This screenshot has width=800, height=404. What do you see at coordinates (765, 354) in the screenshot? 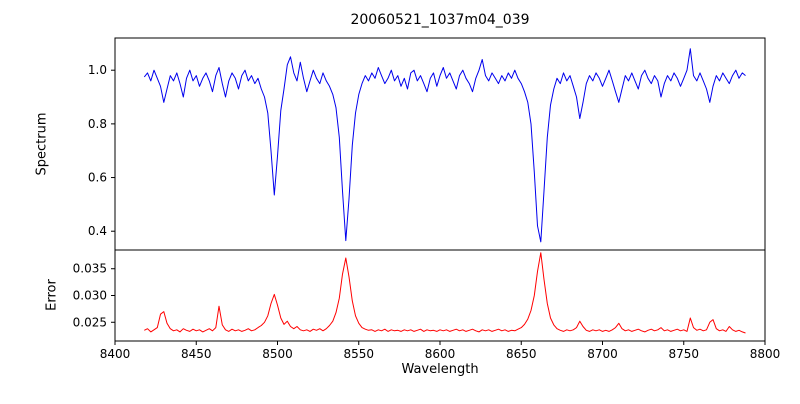
I see `x-tick-label: 8800` at bounding box center [765, 354].